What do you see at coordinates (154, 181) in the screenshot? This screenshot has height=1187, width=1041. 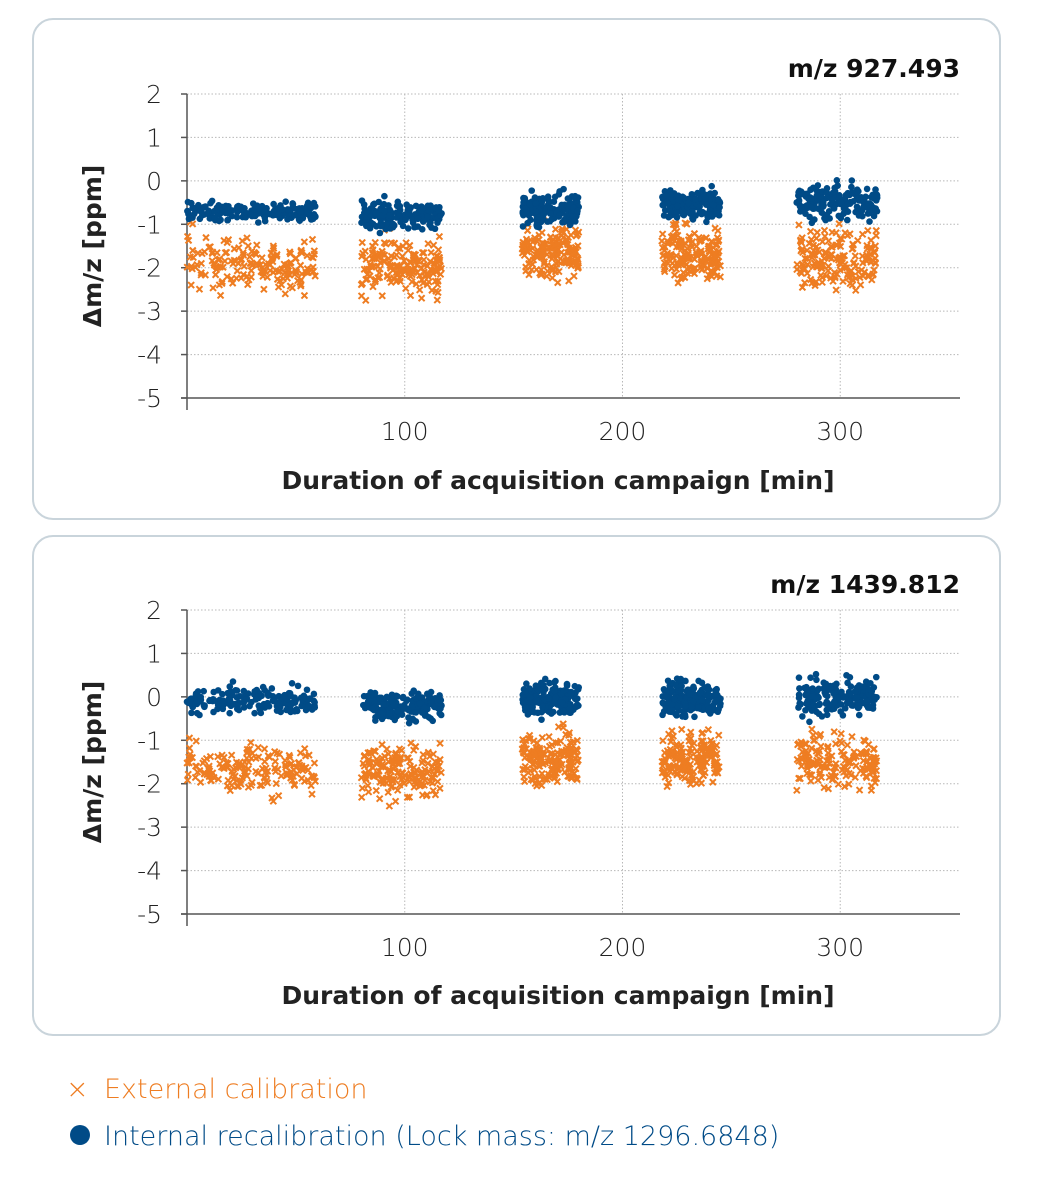 I see `y-tick-label: 0` at bounding box center [154, 181].